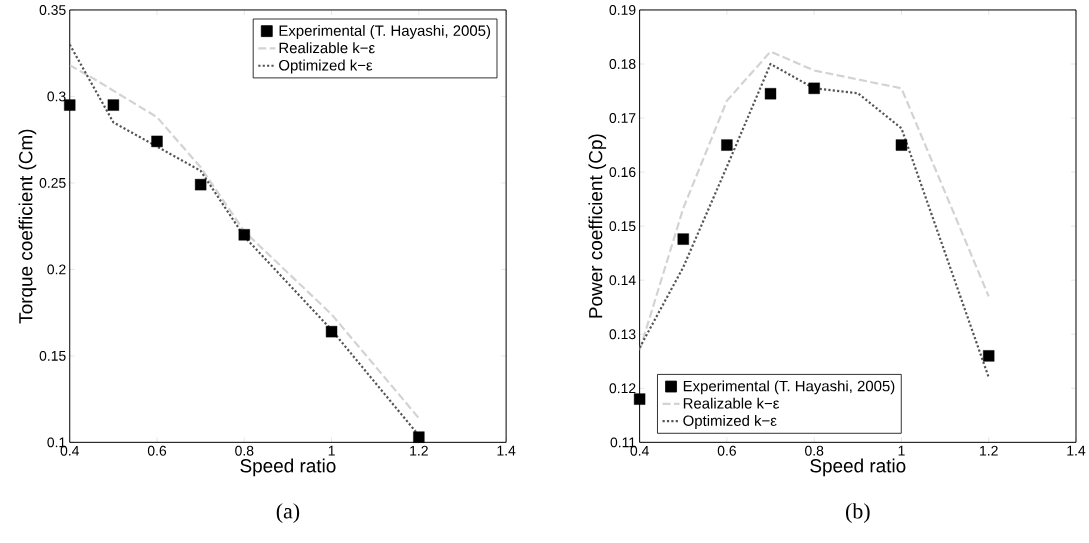 The image size is (1089, 543). Describe the element at coordinates (622, 280) in the screenshot. I see `y-tick-label: 0.14` at that location.